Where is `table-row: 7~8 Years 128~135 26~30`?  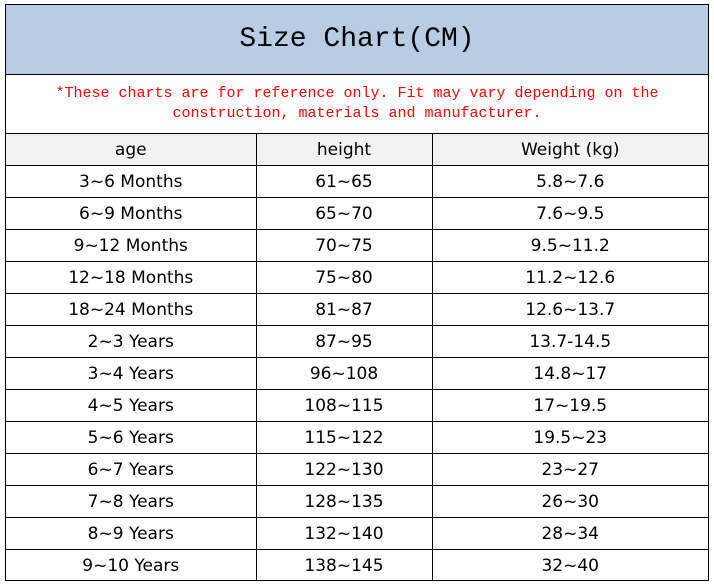
table-row: 7~8 Years 128~135 26~30 is located at coordinates (357, 501).